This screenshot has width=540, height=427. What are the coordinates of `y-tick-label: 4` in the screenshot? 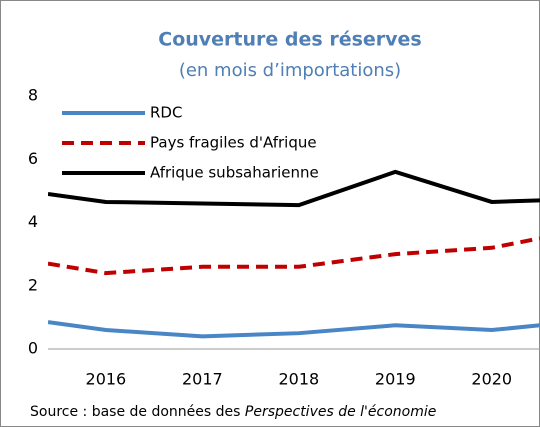 It's located at (33, 221).